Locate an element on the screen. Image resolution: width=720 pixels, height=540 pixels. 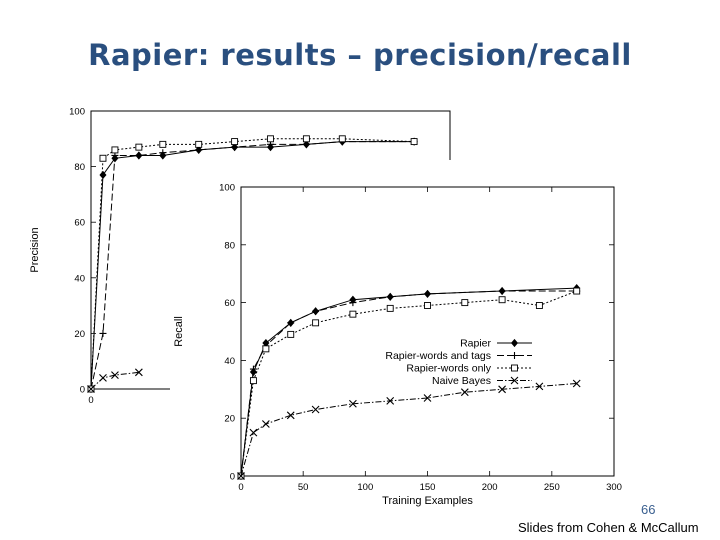
page-number: 66 is located at coordinates (648, 509).